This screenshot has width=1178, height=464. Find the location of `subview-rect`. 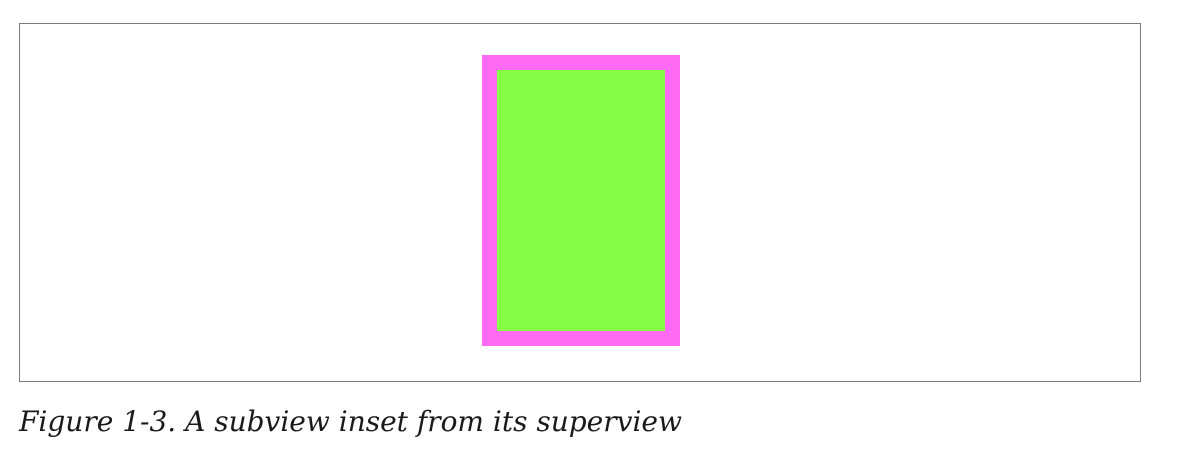

subview-rect is located at coordinates (581, 200).